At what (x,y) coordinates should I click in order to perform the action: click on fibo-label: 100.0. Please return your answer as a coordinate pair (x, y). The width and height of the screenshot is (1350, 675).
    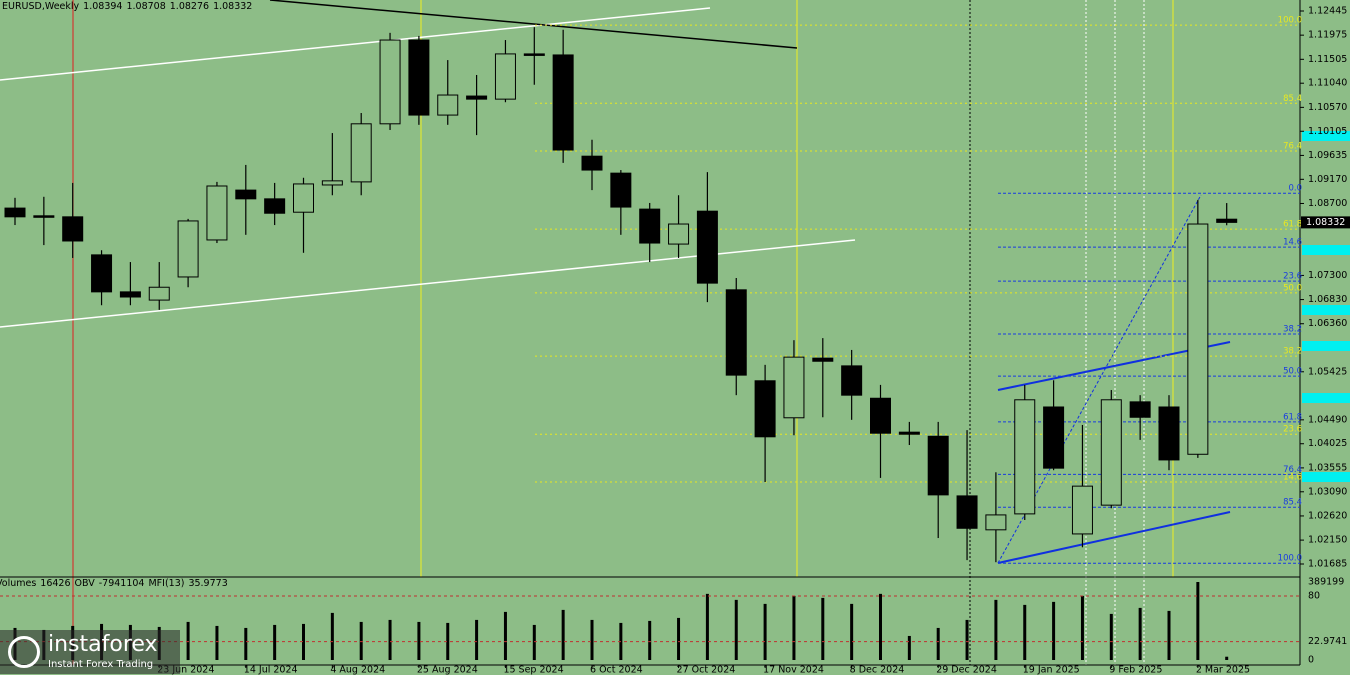
    Looking at the image, I should click on (1290, 21).